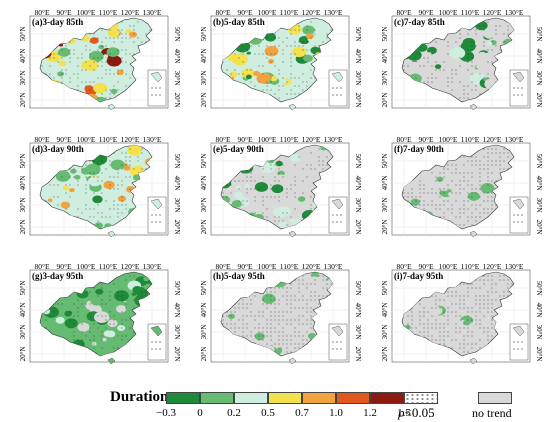 The height and width of the screenshot is (422, 550). What do you see at coordinates (302, 413) in the screenshot?
I see `legend-tick: 0.7` at bounding box center [302, 413].